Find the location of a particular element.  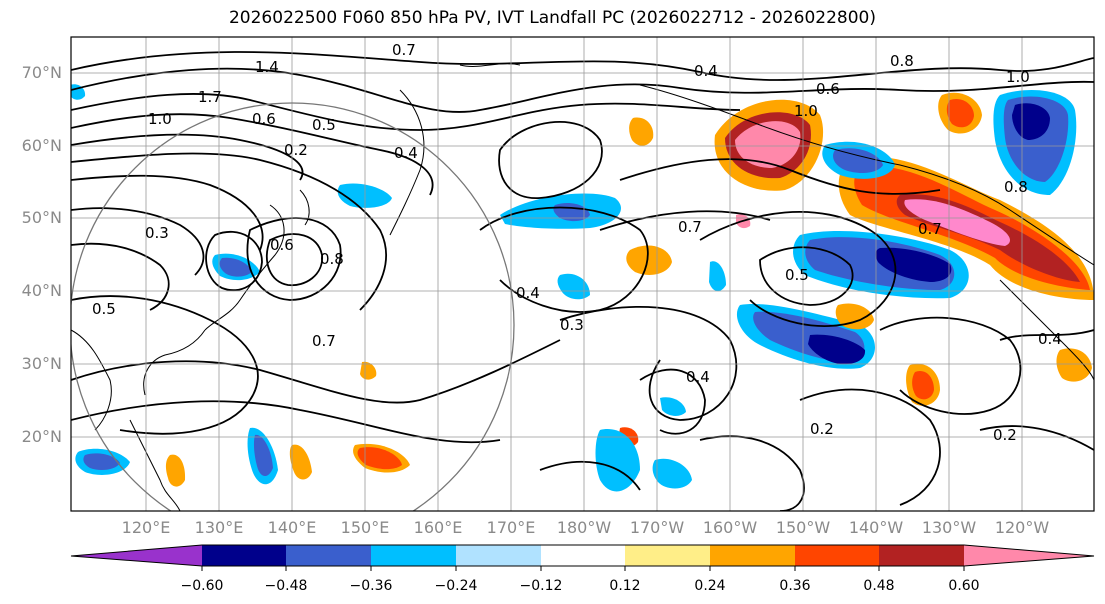

colorbar-tick-label: 0.12 is located at coordinates (625, 586).